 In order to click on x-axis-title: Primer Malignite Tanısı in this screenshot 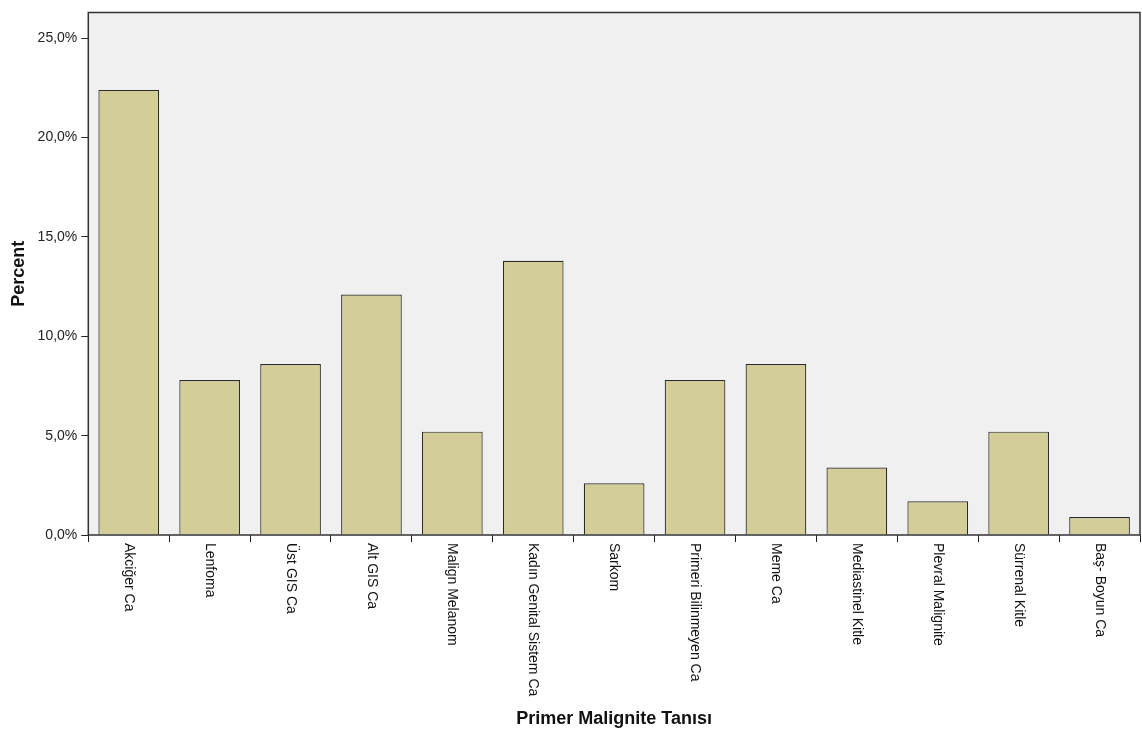, I will do `click(614, 718)`.